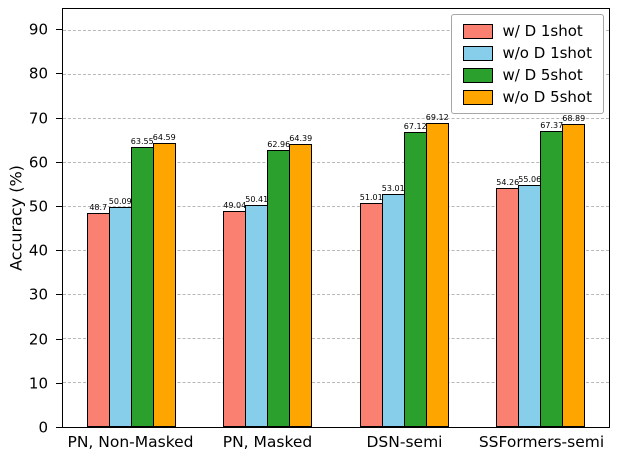  I want to click on legend-label: w/o D 1shot, so click(547, 53).